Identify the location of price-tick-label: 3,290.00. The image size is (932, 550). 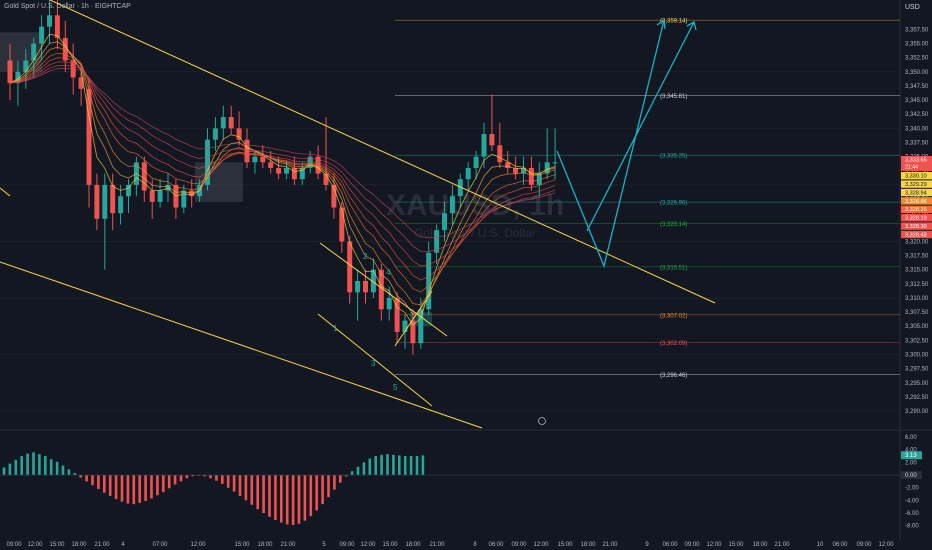
(917, 412).